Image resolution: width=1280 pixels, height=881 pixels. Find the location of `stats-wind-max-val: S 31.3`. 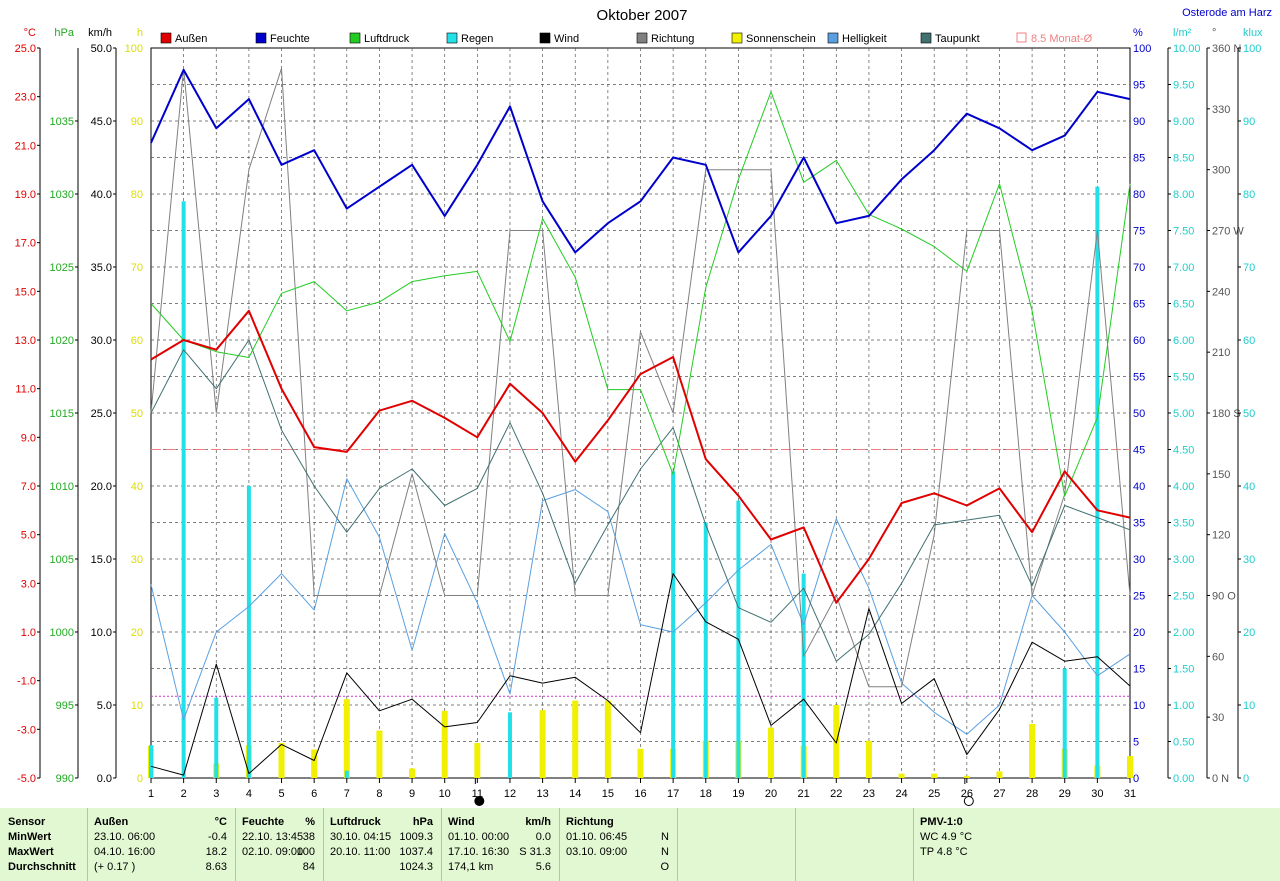

stats-wind-max-val: S 31.3 is located at coordinates (535, 852).